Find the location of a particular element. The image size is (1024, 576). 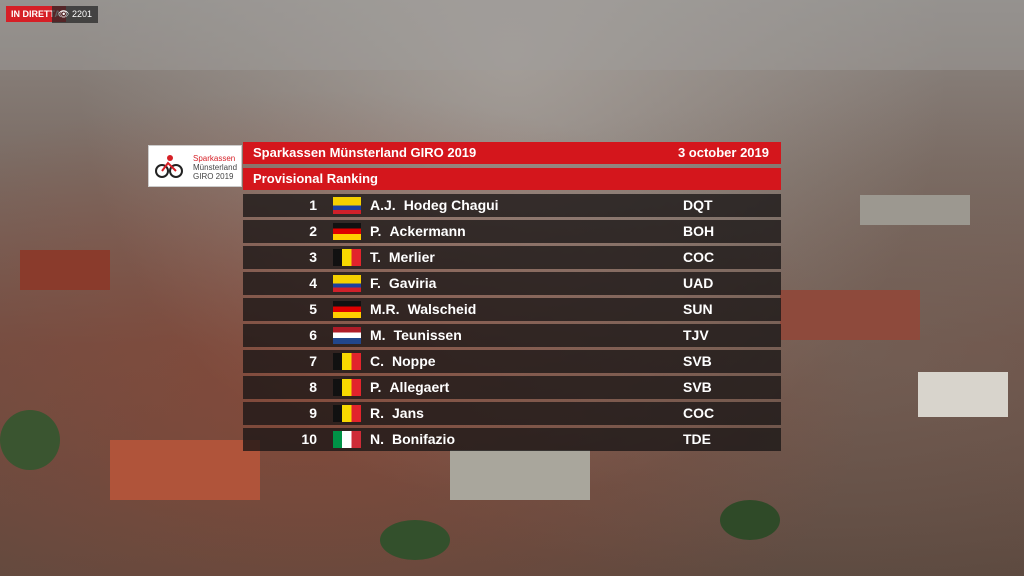

rider-name: F. Gaviria is located at coordinates (403, 283).